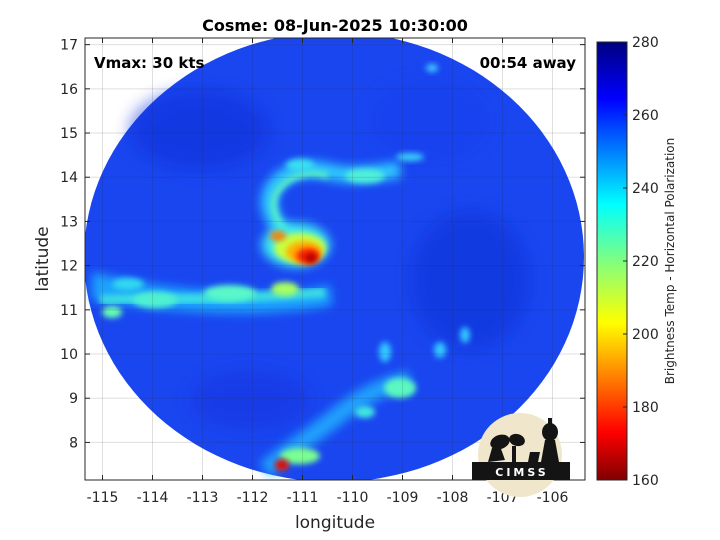 The image size is (720, 540). I want to click on colorbar-ticks: 160 180 200 220 240 260 280, so click(641, 262).